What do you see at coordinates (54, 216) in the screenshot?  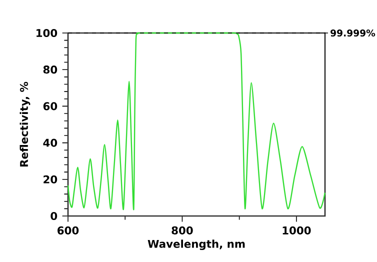 I see `y-tick-label: 0` at bounding box center [54, 216].